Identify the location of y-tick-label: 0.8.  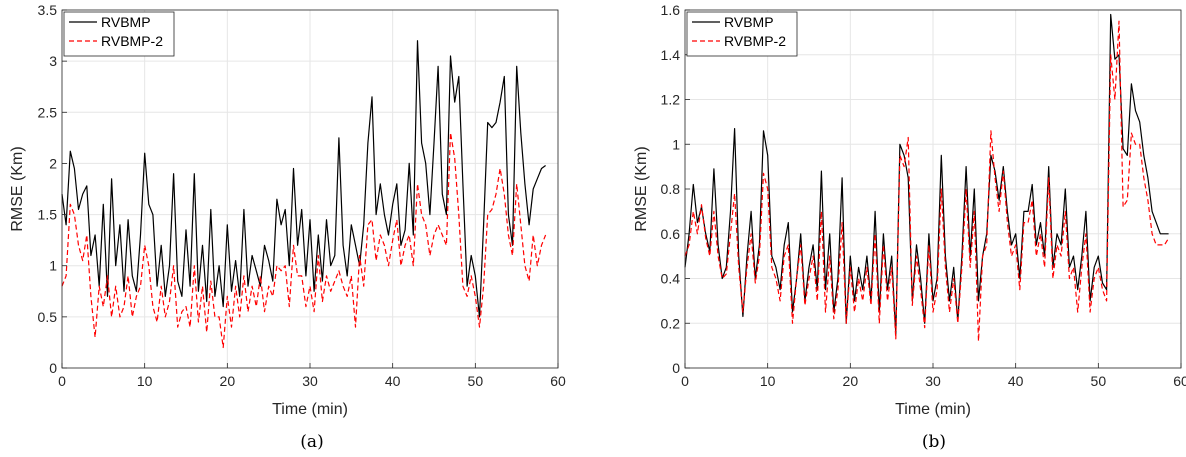
(671, 189).